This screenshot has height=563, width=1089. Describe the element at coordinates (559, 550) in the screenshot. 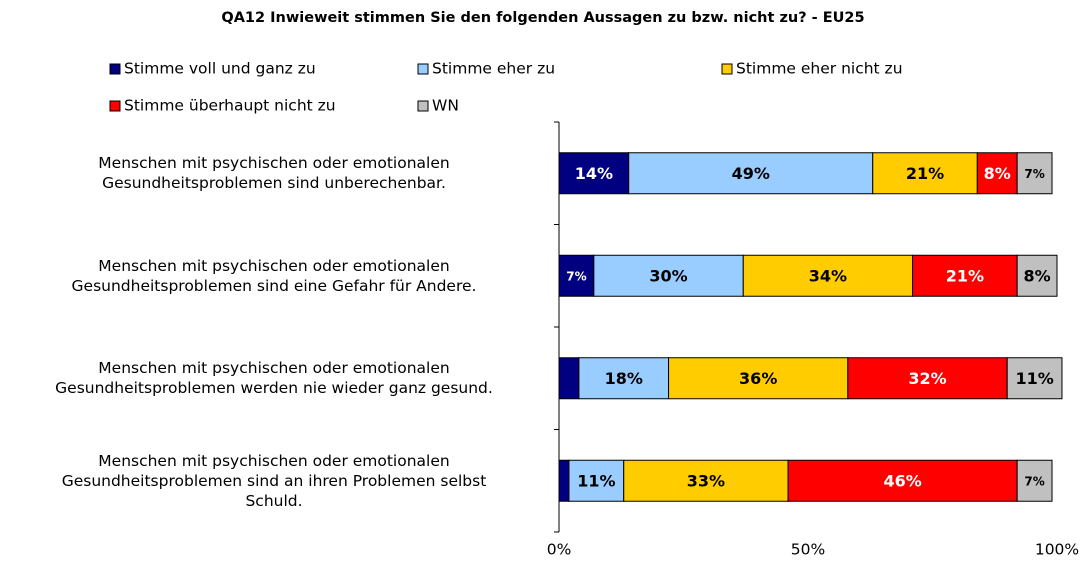

I see `x-tick-label: 0%` at that location.